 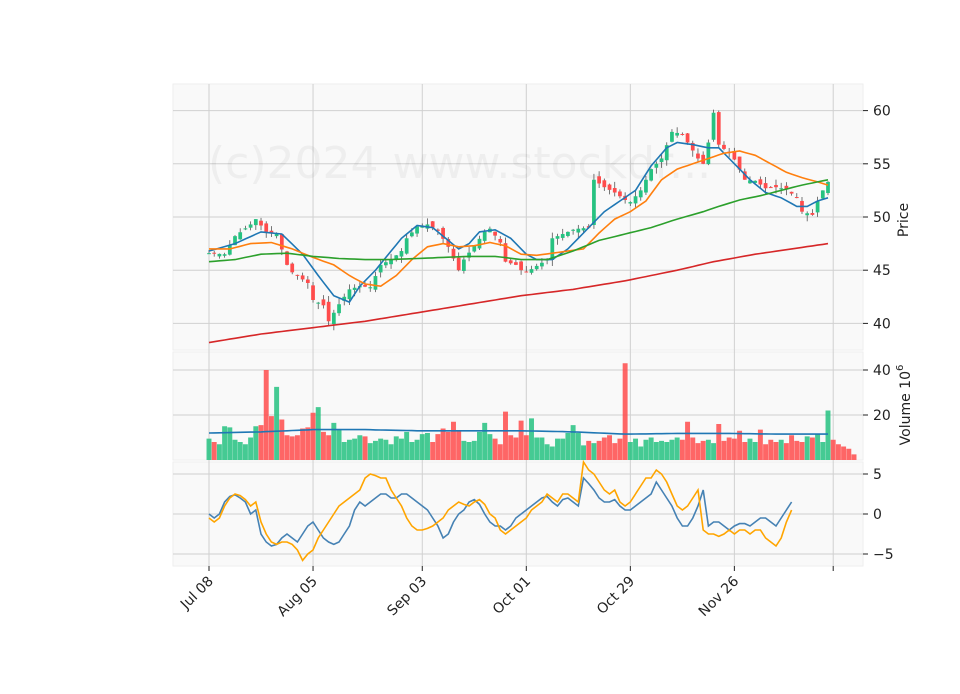 I want to click on oscillator-axis-tick-label: 5, so click(x=877, y=475).